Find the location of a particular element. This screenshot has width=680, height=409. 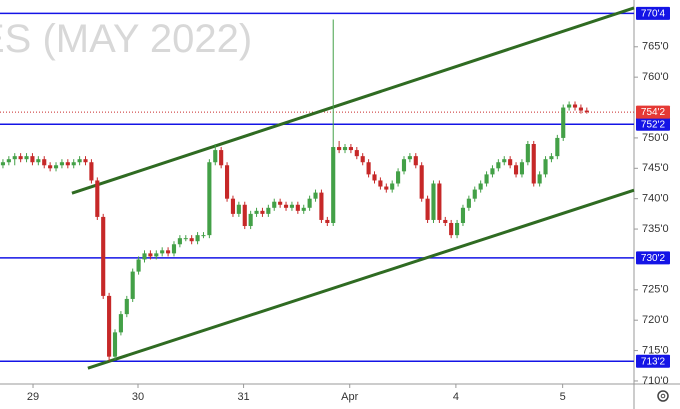

x-tick-label: 30 is located at coordinates (138, 397).